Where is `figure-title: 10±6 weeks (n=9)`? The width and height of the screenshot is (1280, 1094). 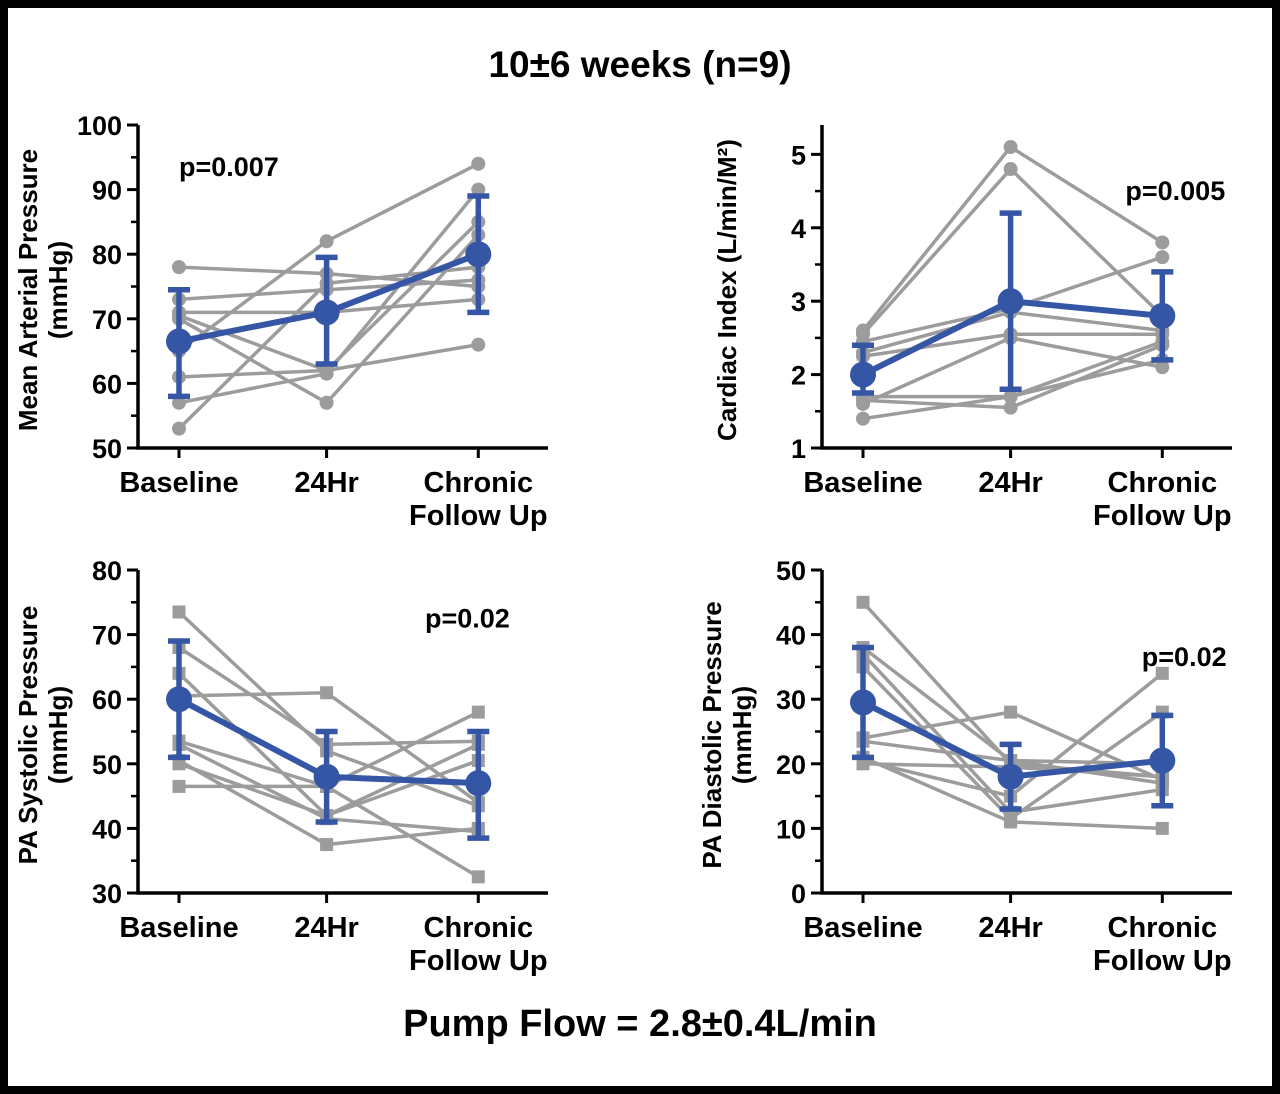 figure-title: 10±6 weeks (n=9) is located at coordinates (640, 64).